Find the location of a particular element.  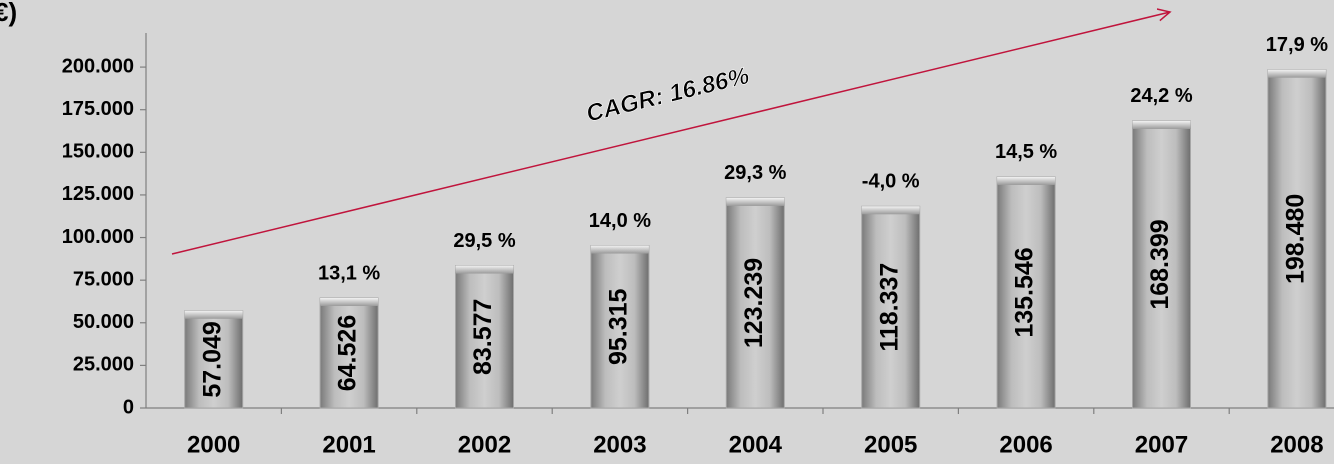

value-label: 198.480 is located at coordinates (1296, 239).